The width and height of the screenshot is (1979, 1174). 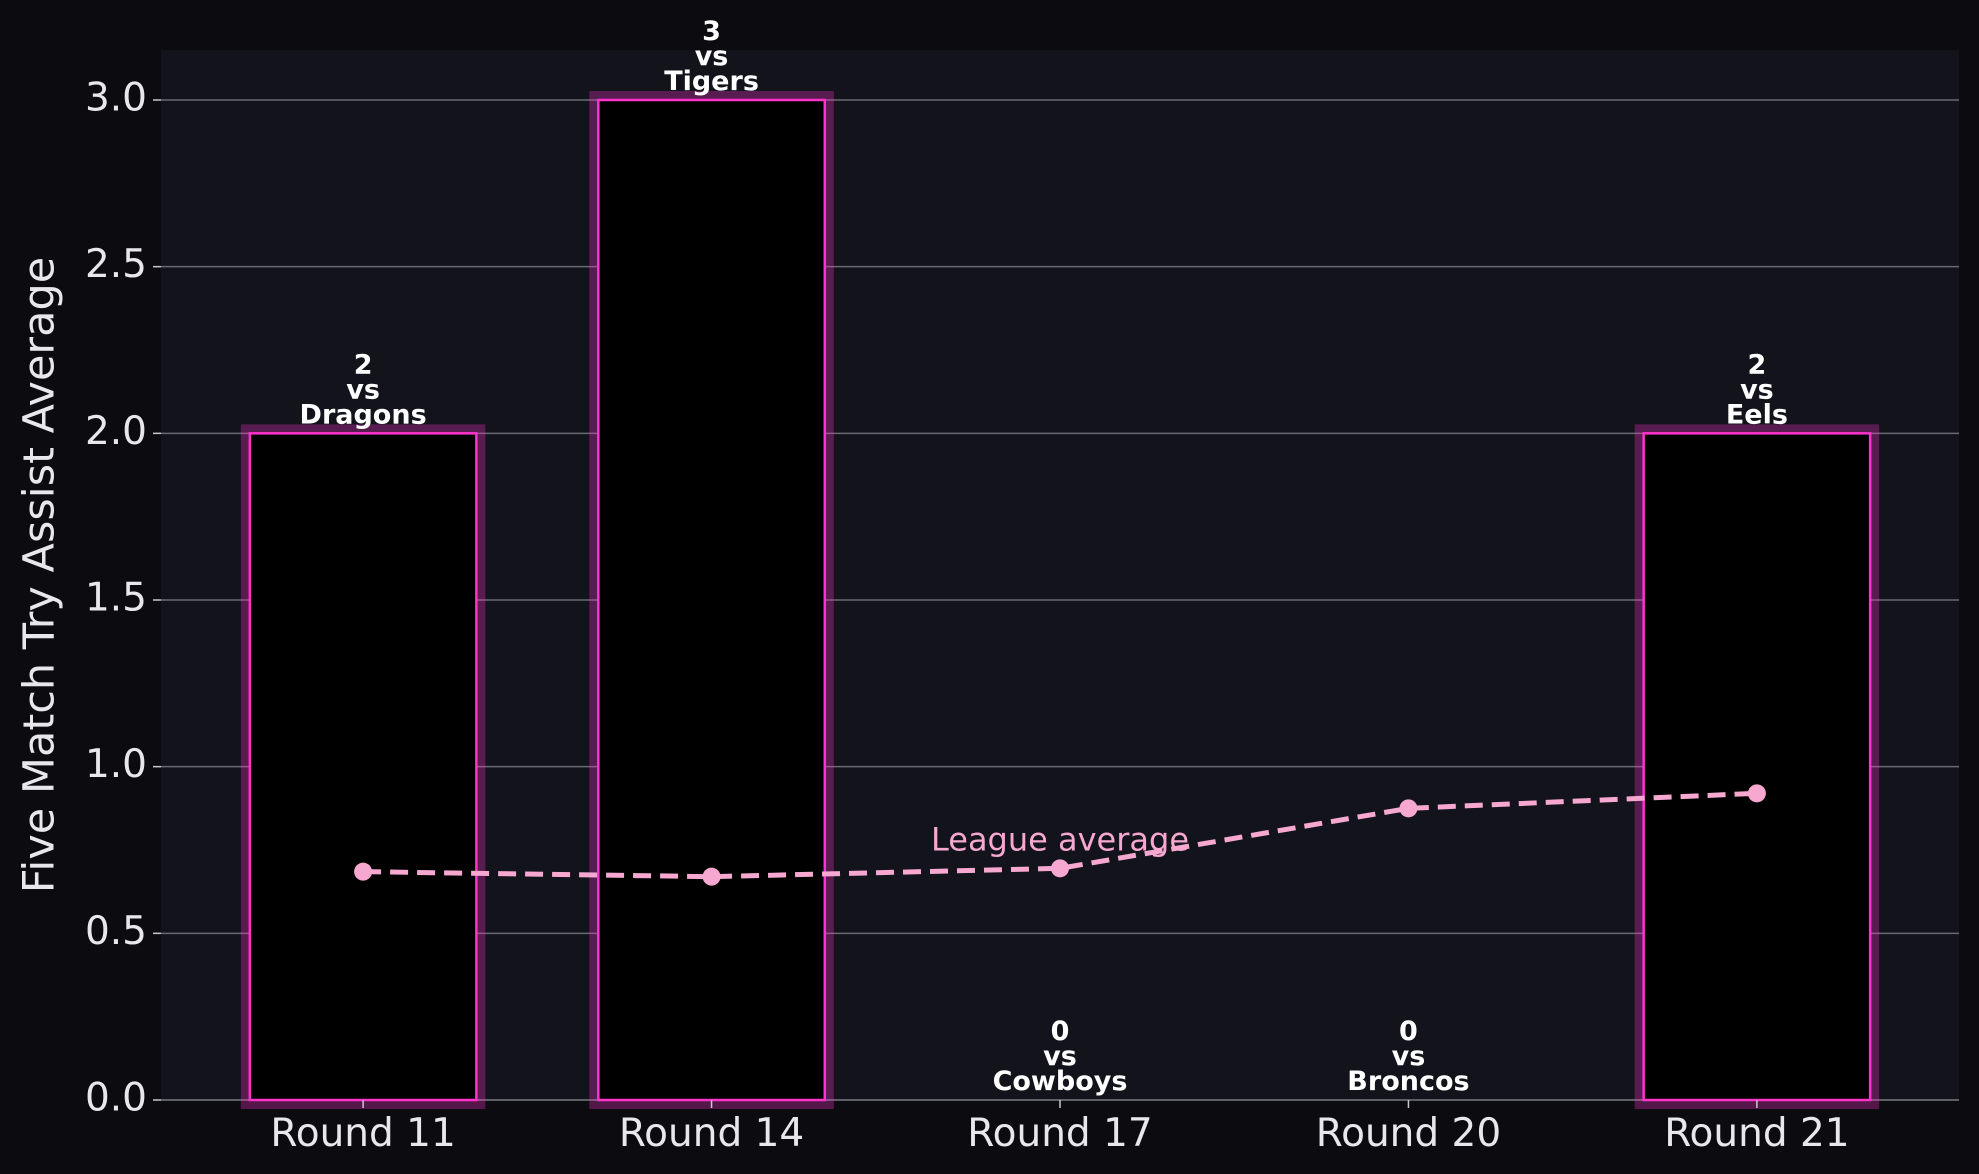 I want to click on league-average-line, so click(x=1060, y=835).